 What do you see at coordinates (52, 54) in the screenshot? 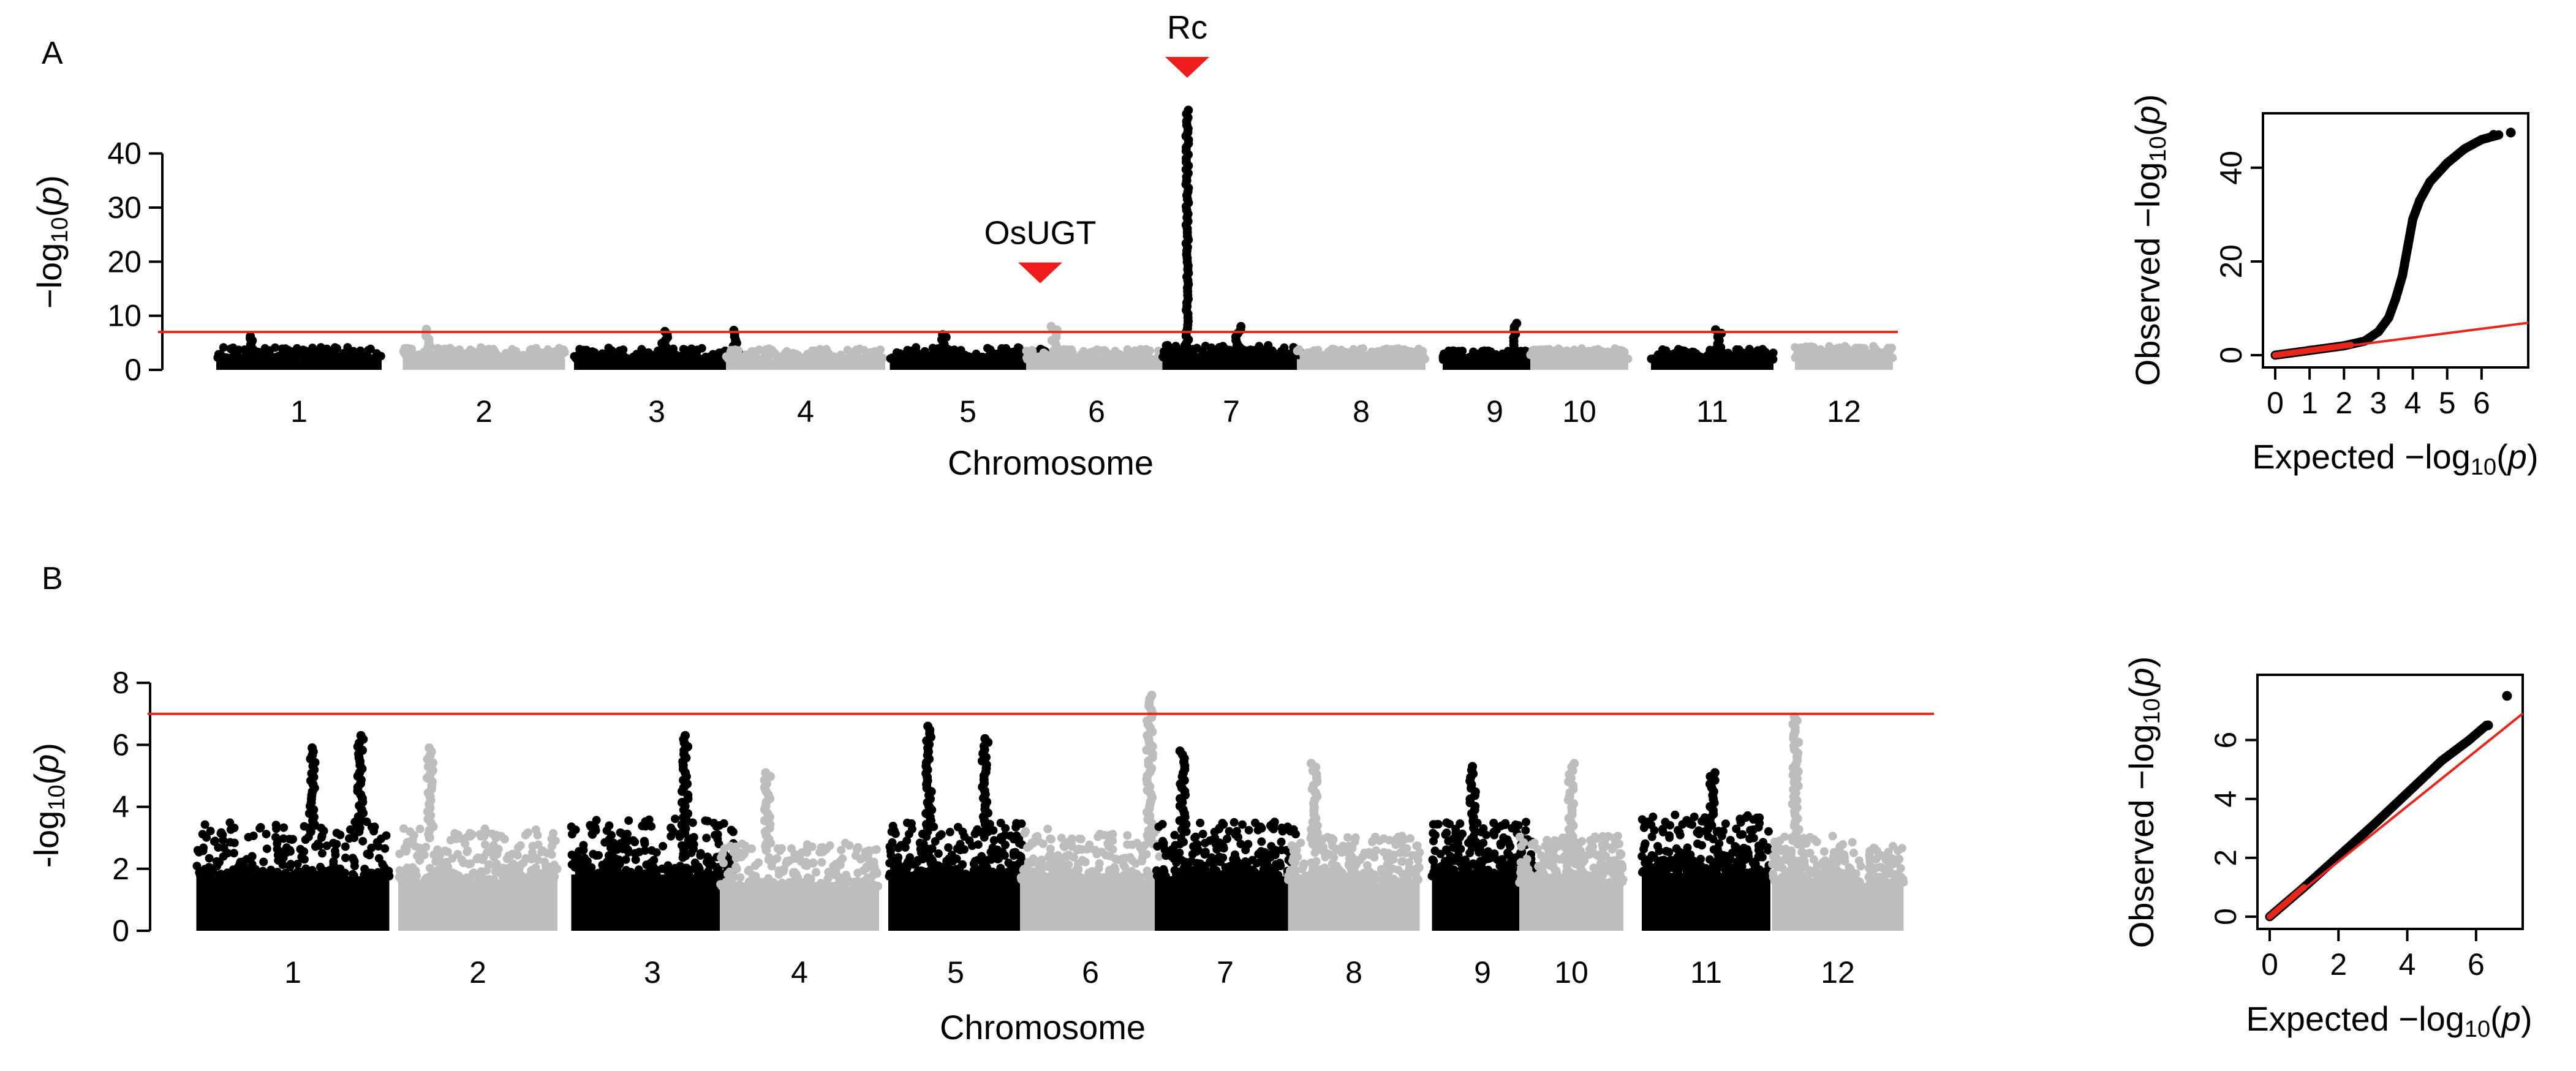
I see `panel-label-a: A` at bounding box center [52, 54].